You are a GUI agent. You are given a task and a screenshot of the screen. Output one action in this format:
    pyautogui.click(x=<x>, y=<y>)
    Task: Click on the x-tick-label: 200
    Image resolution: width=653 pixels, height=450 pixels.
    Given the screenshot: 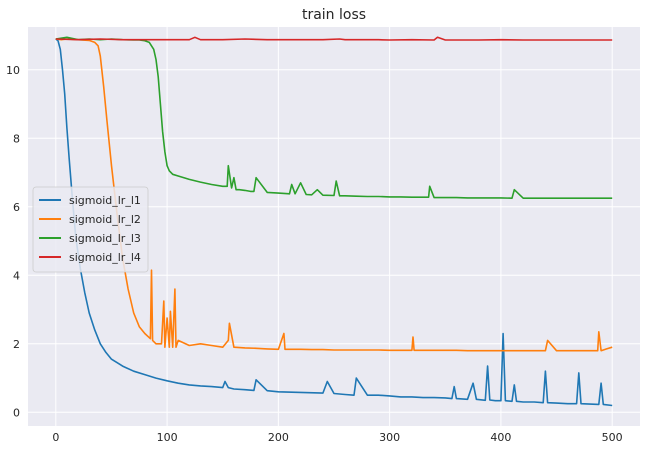 What is the action you would take?
    pyautogui.click(x=278, y=437)
    